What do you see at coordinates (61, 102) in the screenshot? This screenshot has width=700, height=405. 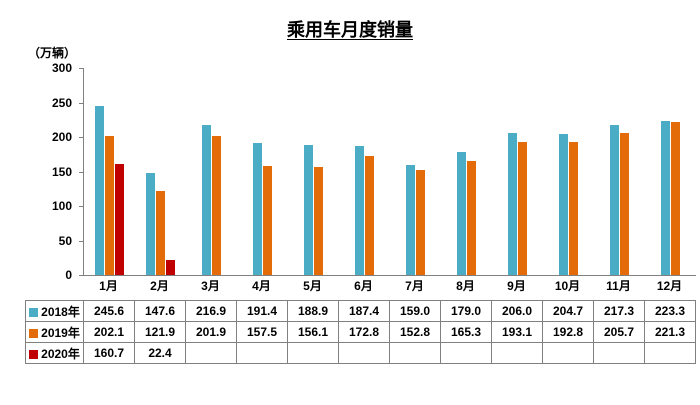 I see `y-tick-label: 250` at bounding box center [61, 102].